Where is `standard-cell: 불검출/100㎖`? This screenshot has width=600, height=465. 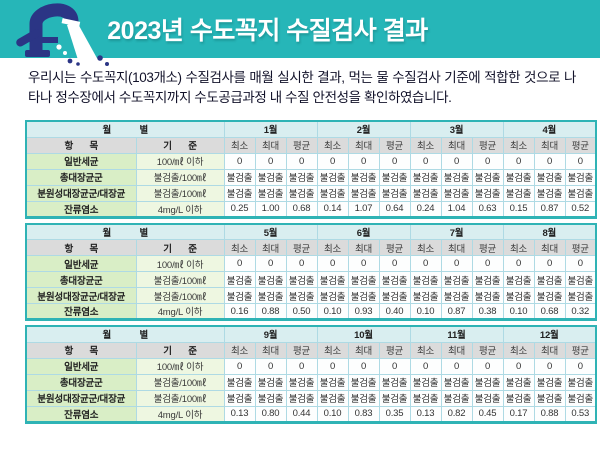 standard-cell: 불검출/100㎖ is located at coordinates (180, 177).